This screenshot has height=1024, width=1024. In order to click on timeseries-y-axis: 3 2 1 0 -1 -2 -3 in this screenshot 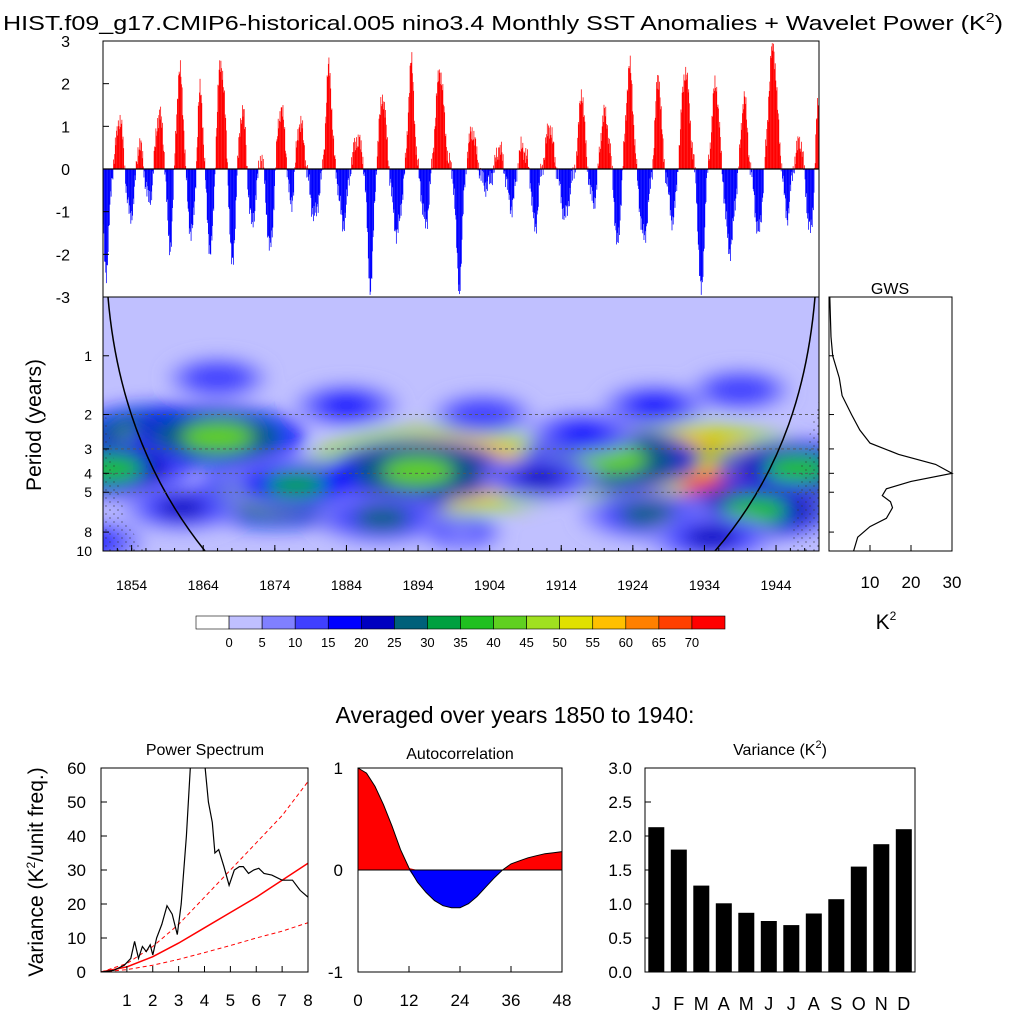, I will do `click(82, 170)`.